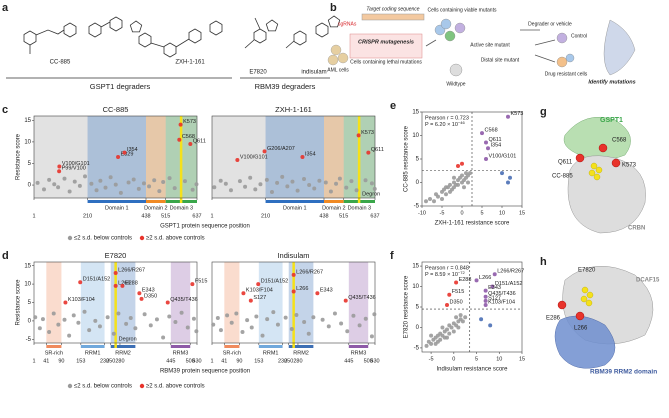 Image resolution: width=669 pixels, height=418 pixels. I want to click on x-tick-label: 438, so click(145, 216).